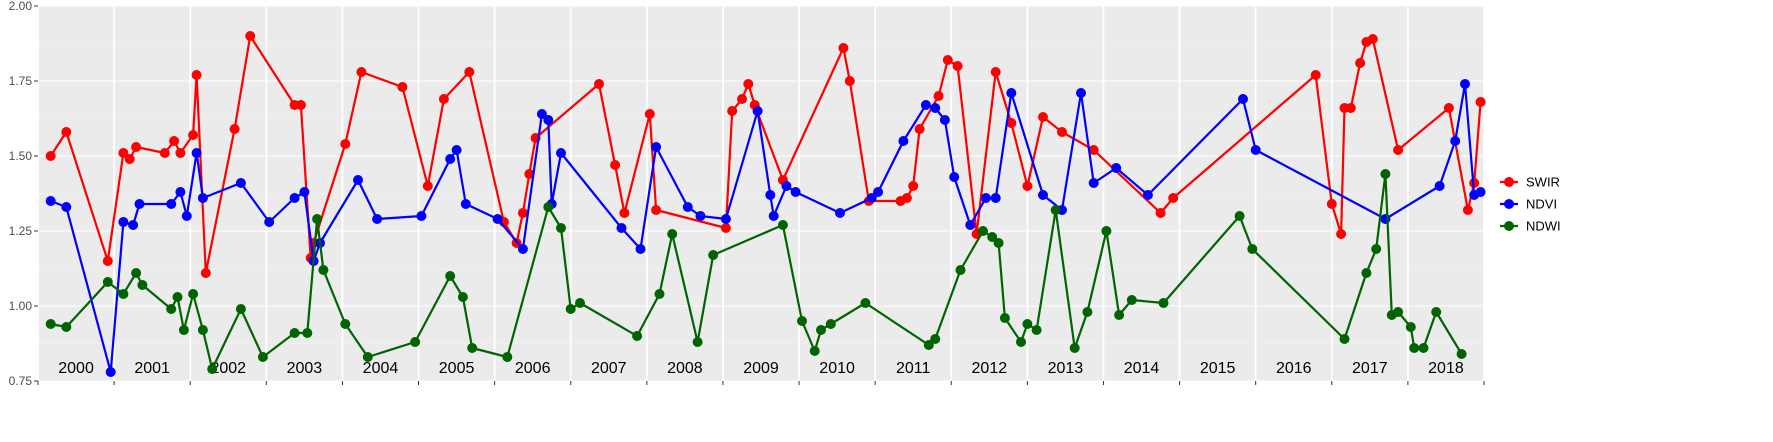 The width and height of the screenshot is (1773, 442). What do you see at coordinates (1530, 226) in the screenshot?
I see `legend-item-ndwi: NDWI` at bounding box center [1530, 226].